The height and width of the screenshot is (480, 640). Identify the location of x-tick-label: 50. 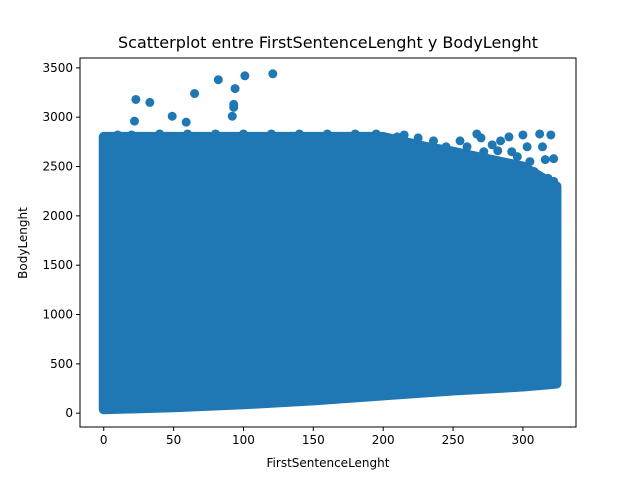
(173, 440).